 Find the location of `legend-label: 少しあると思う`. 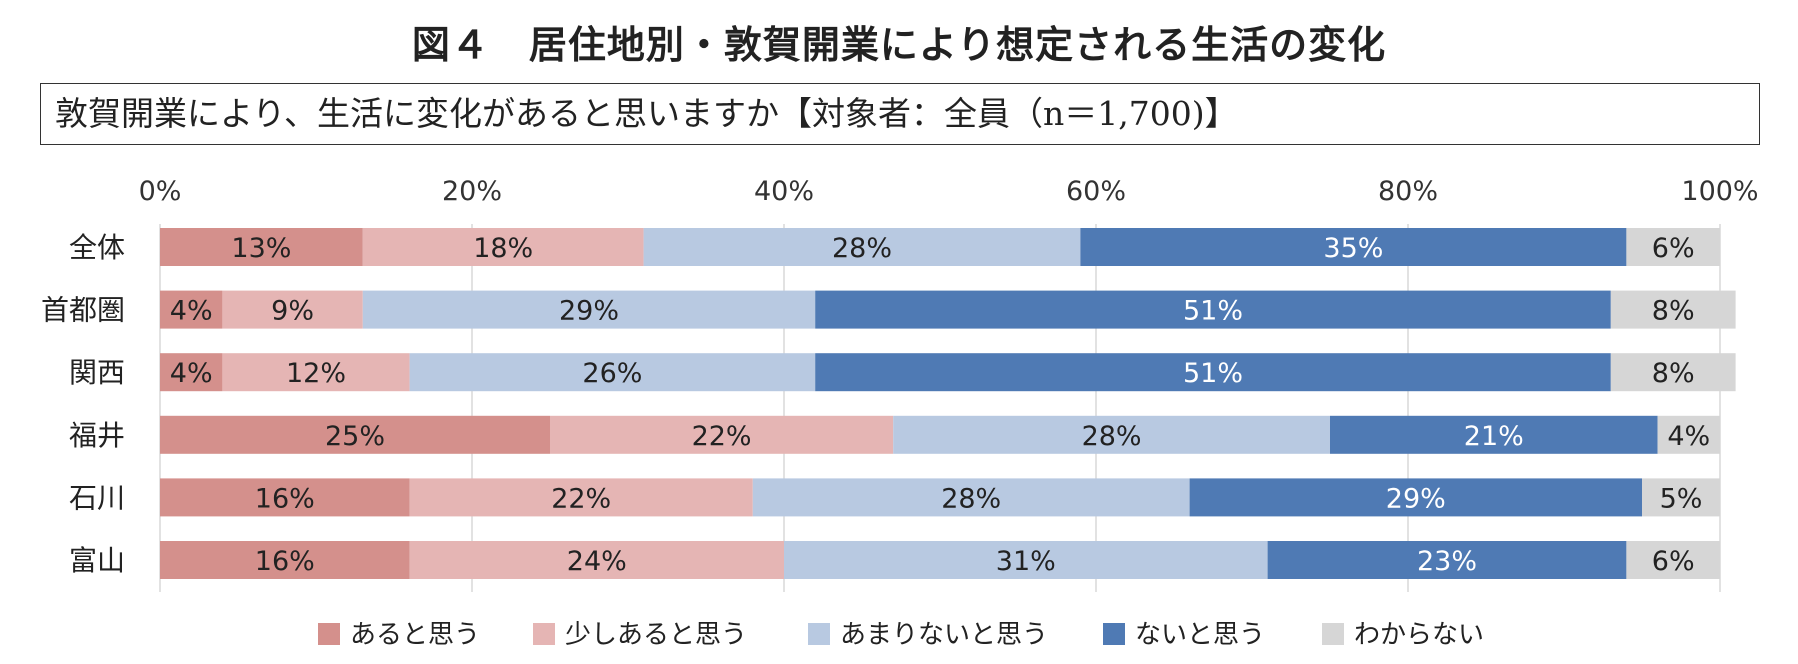

legend-label: 少しあると思う is located at coordinates (656, 635).